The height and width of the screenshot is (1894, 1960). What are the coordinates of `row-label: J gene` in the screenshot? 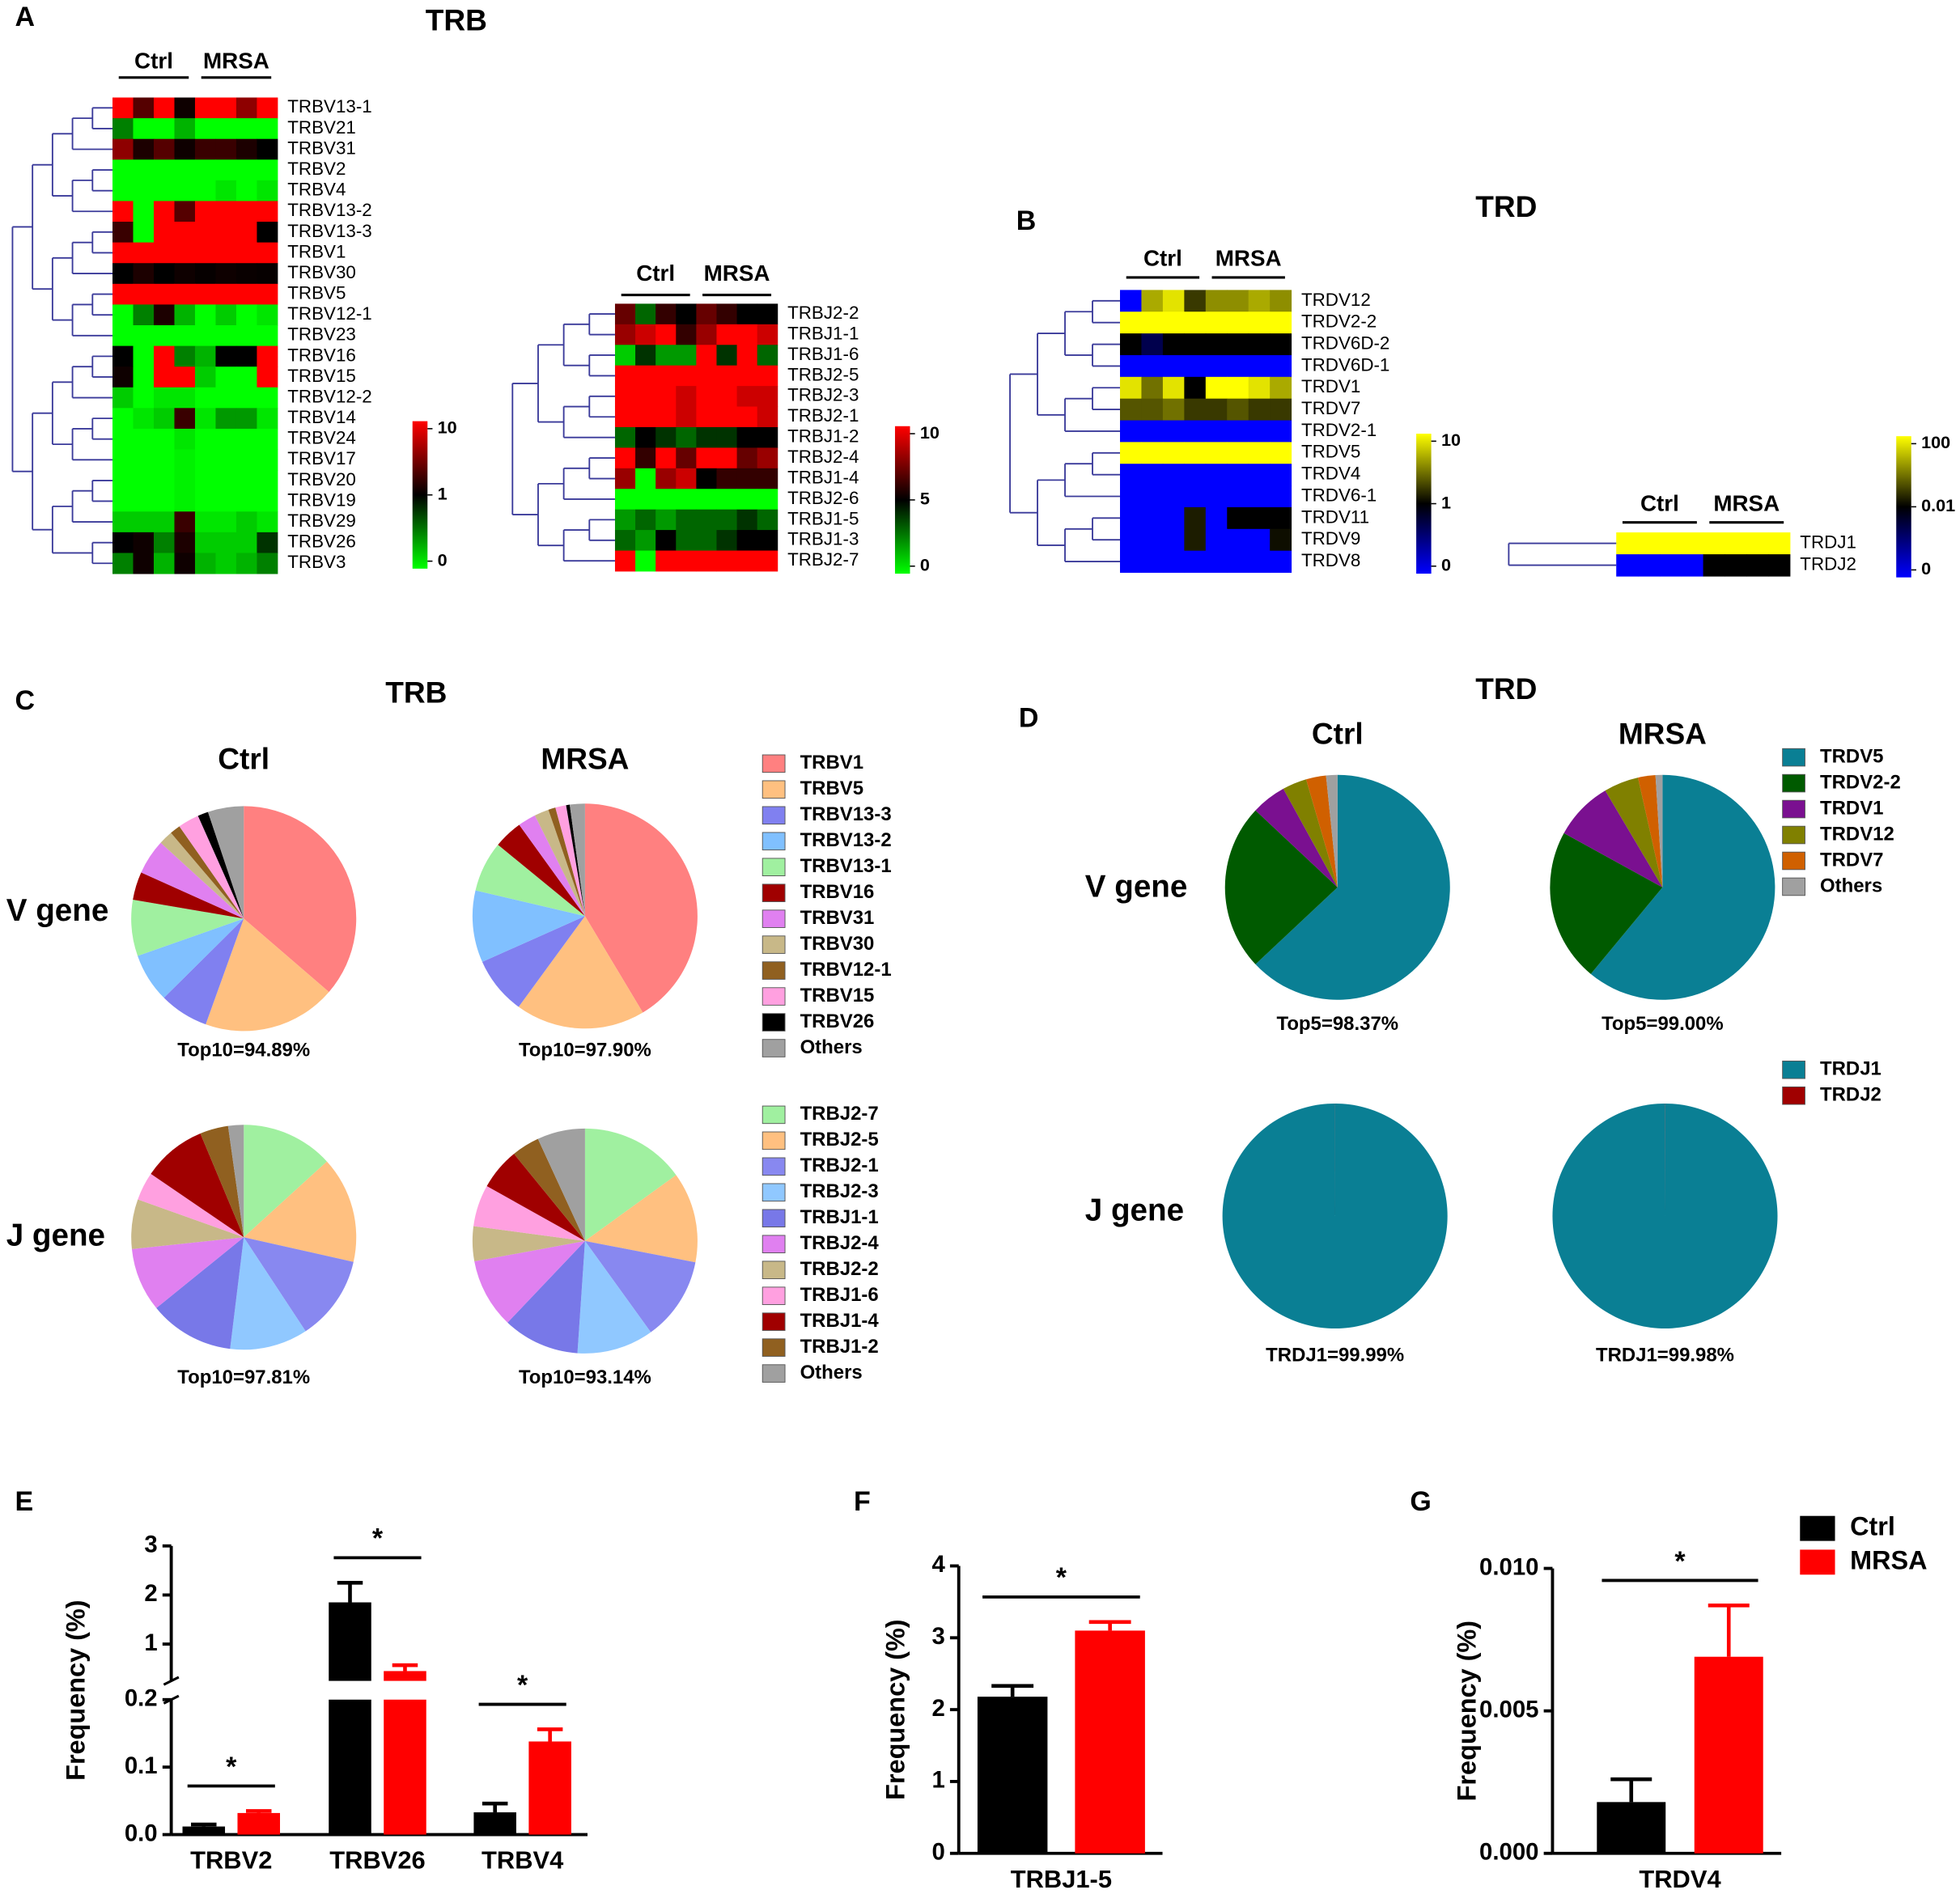 It's located at (55, 1235).